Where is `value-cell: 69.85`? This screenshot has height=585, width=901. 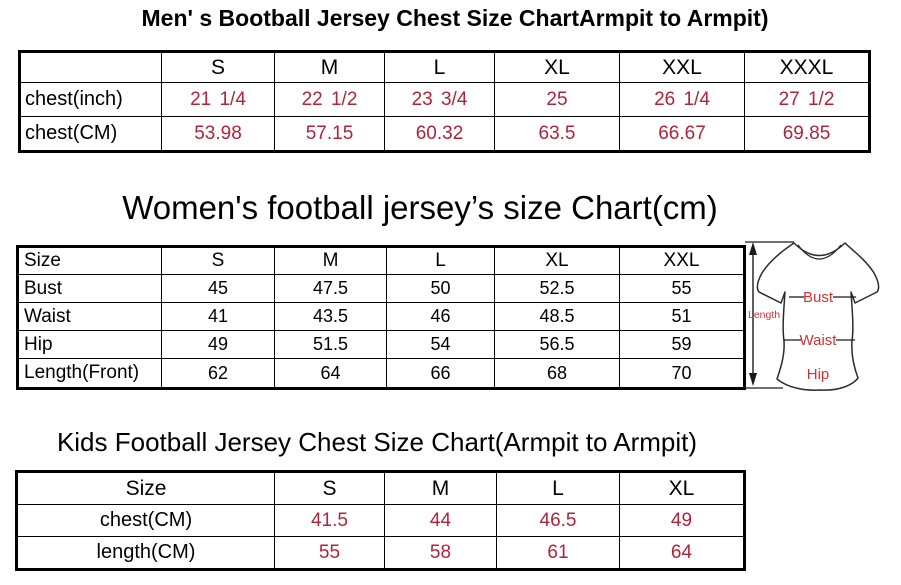 value-cell: 69.85 is located at coordinates (807, 134).